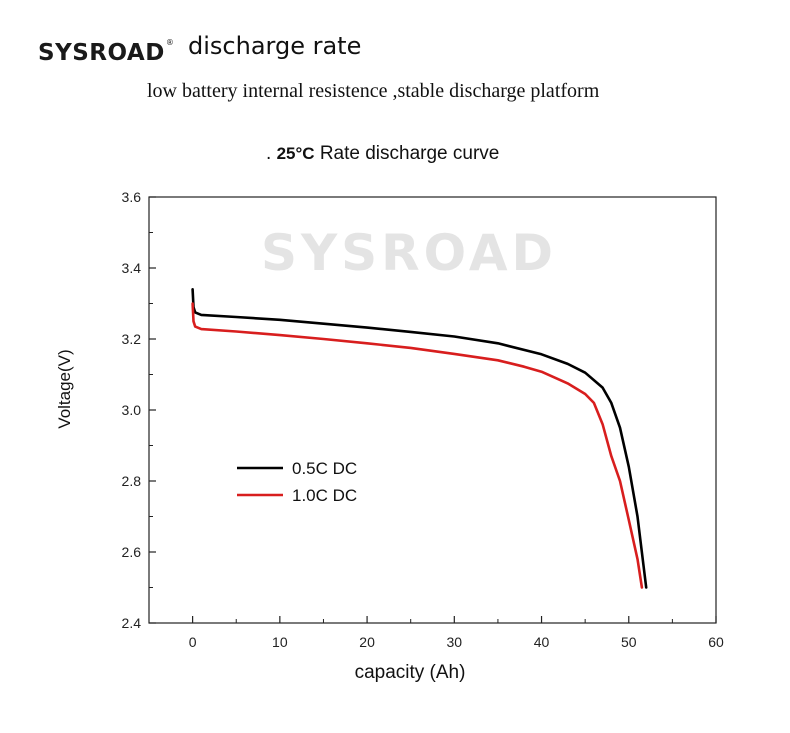 The height and width of the screenshot is (733, 790). Describe the element at coordinates (324, 468) in the screenshot. I see `legend-label-0: 0.5C DC` at that location.